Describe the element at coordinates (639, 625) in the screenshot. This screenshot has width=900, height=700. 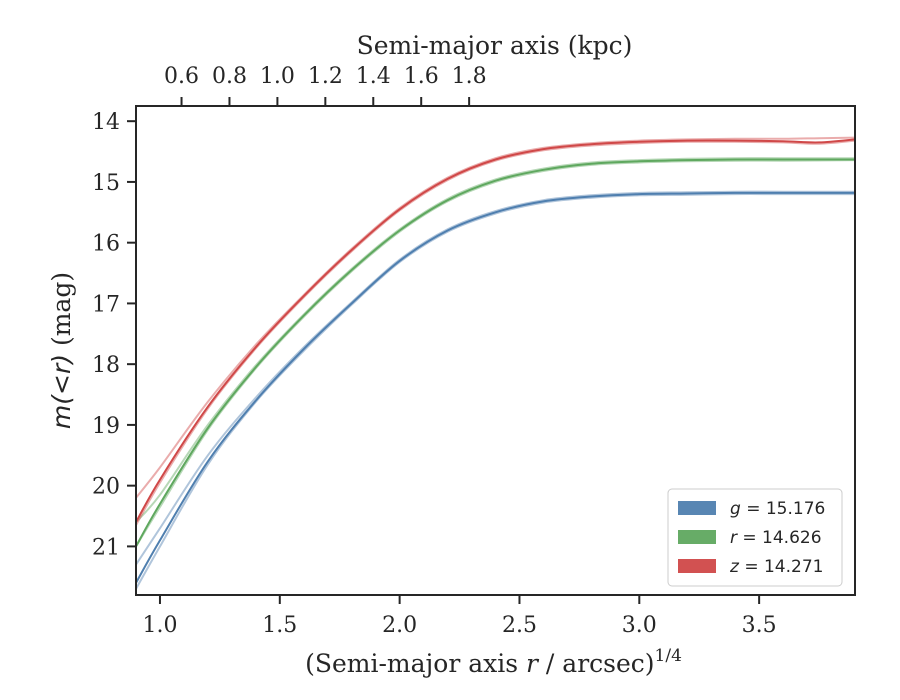
I see `x-tick-label: 3.0` at that location.